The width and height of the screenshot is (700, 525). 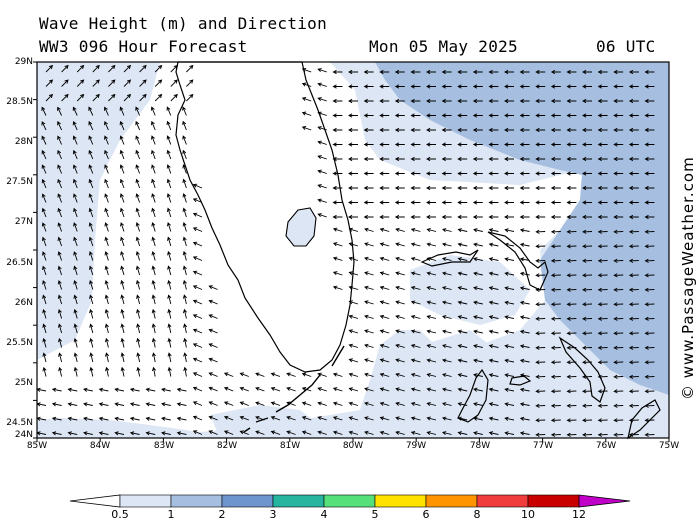 I want to click on lon-label-81w: 81W, so click(x=290, y=446).